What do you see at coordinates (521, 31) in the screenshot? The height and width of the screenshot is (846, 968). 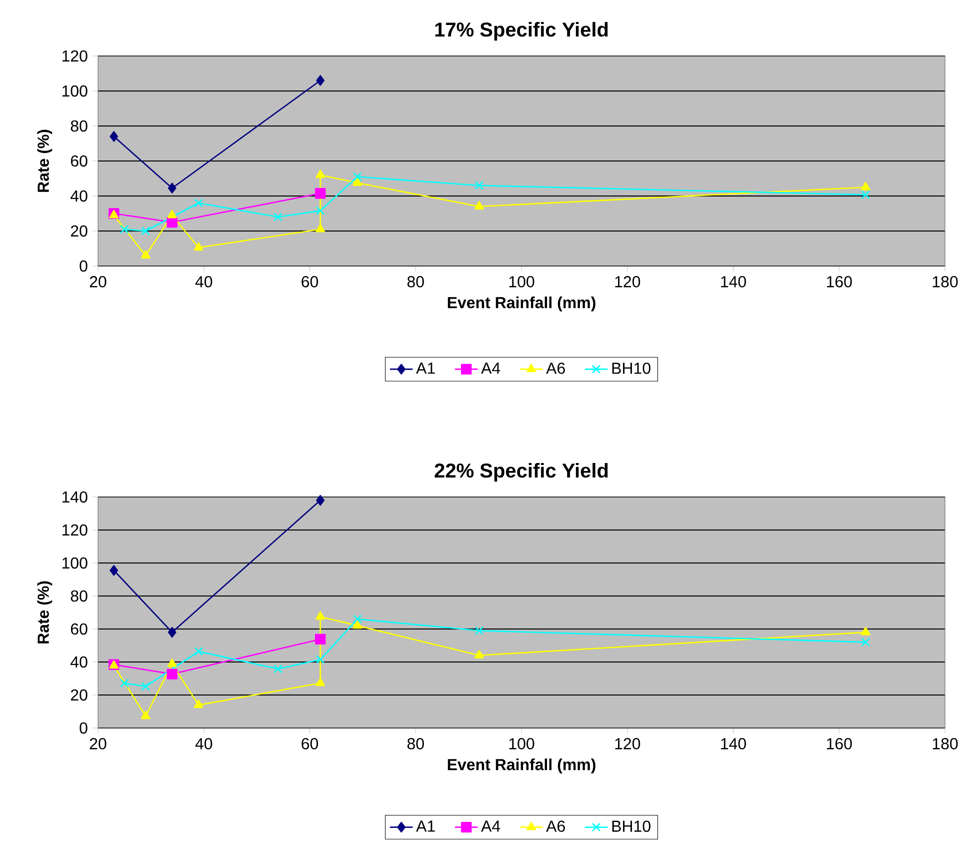 I see `chart-title: 17% Specific Yield` at bounding box center [521, 31].